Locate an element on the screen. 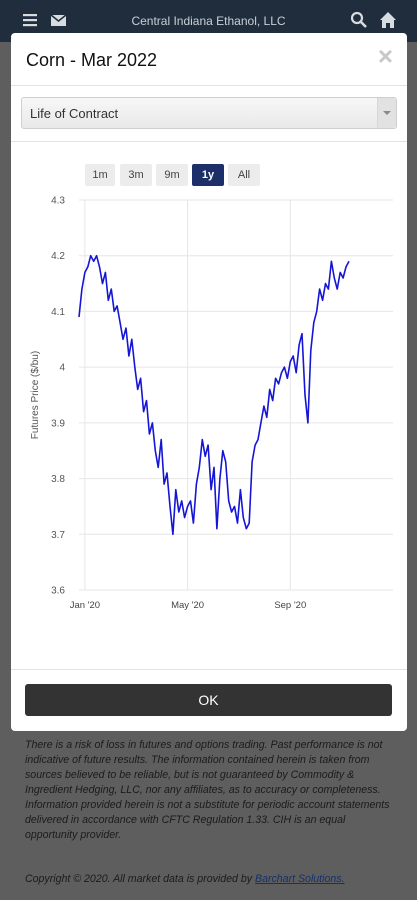 The width and height of the screenshot is (417, 900). menu-icon is located at coordinates (31, 20).